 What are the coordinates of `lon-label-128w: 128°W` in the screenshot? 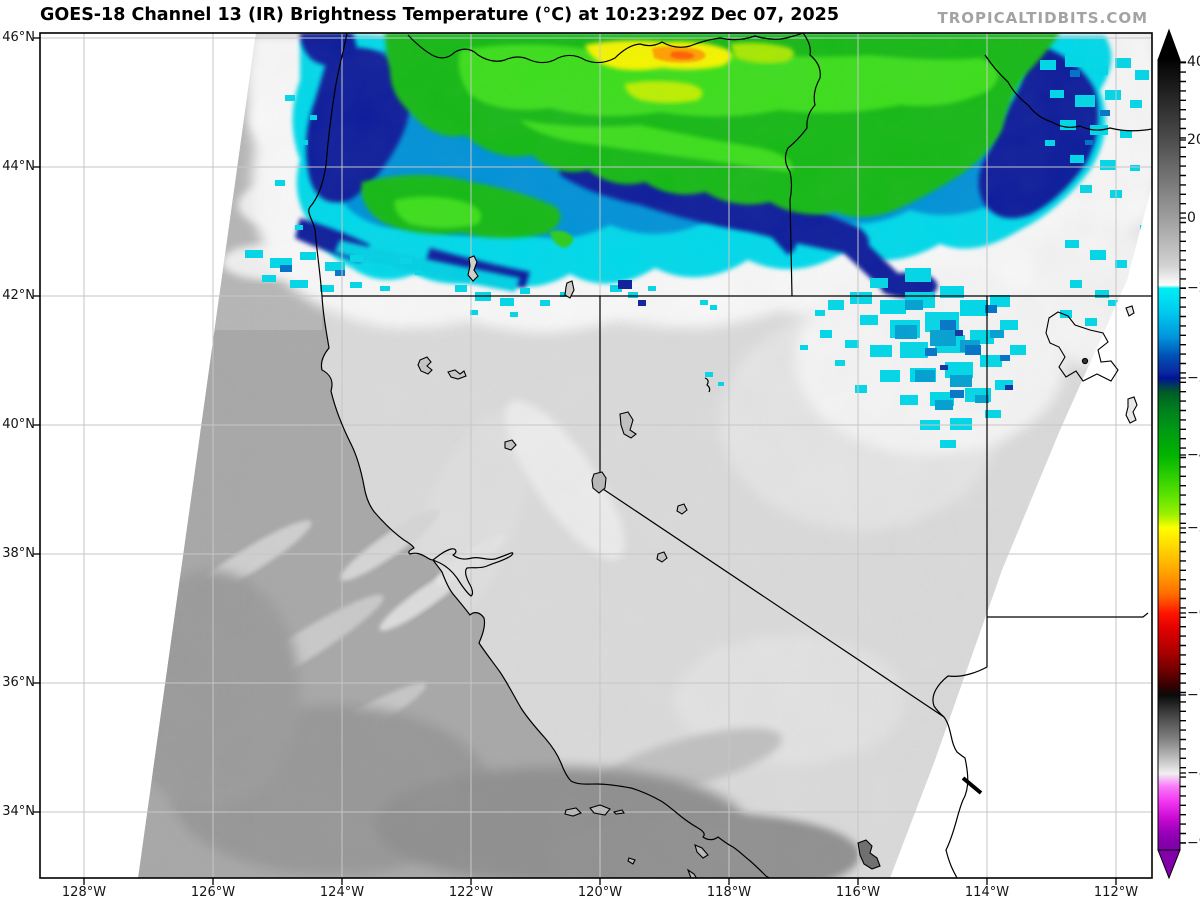 It's located at (84, 892).